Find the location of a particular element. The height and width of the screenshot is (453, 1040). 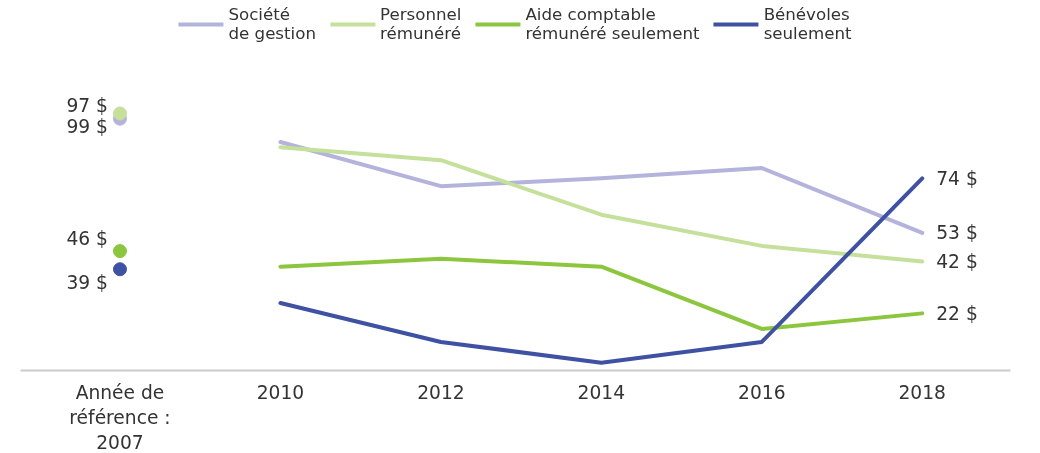

data-label: 39 $ is located at coordinates (87, 282).